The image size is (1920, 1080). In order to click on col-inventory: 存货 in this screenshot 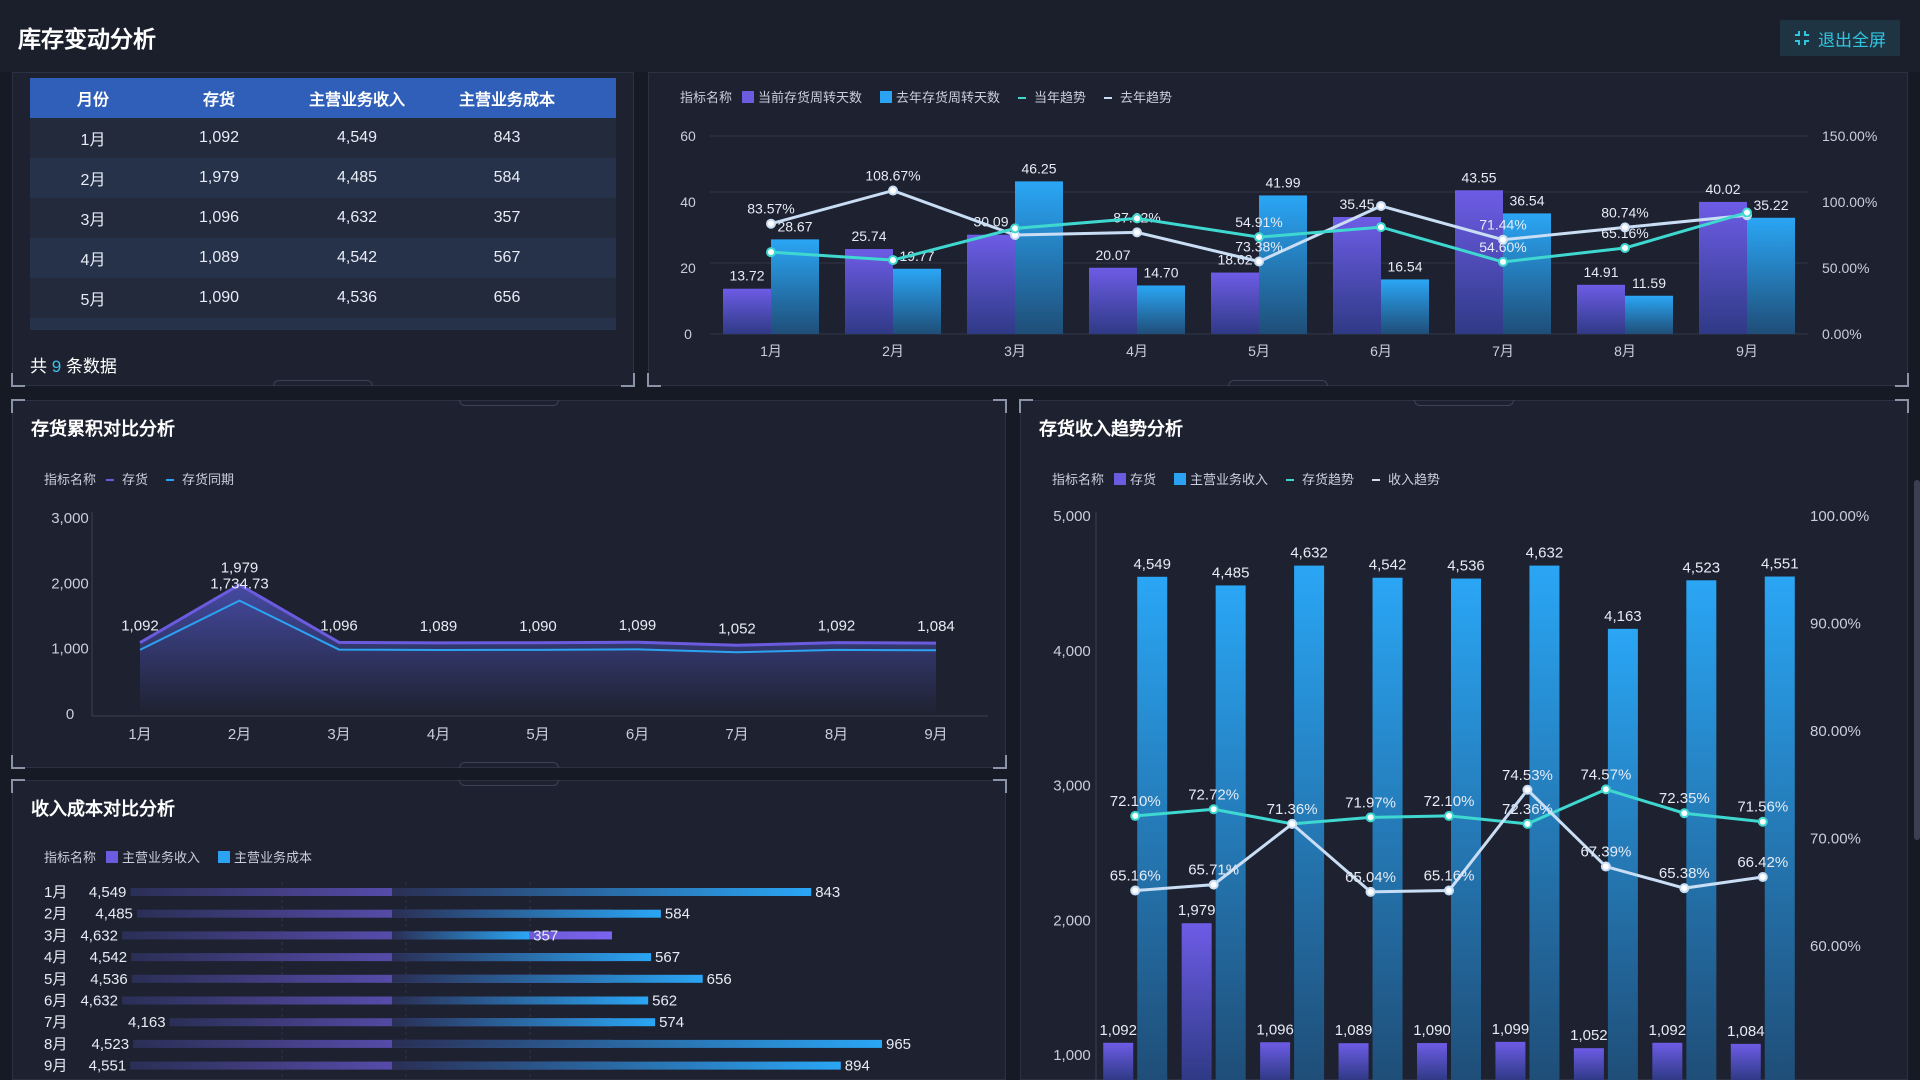, I will do `click(219, 98)`.